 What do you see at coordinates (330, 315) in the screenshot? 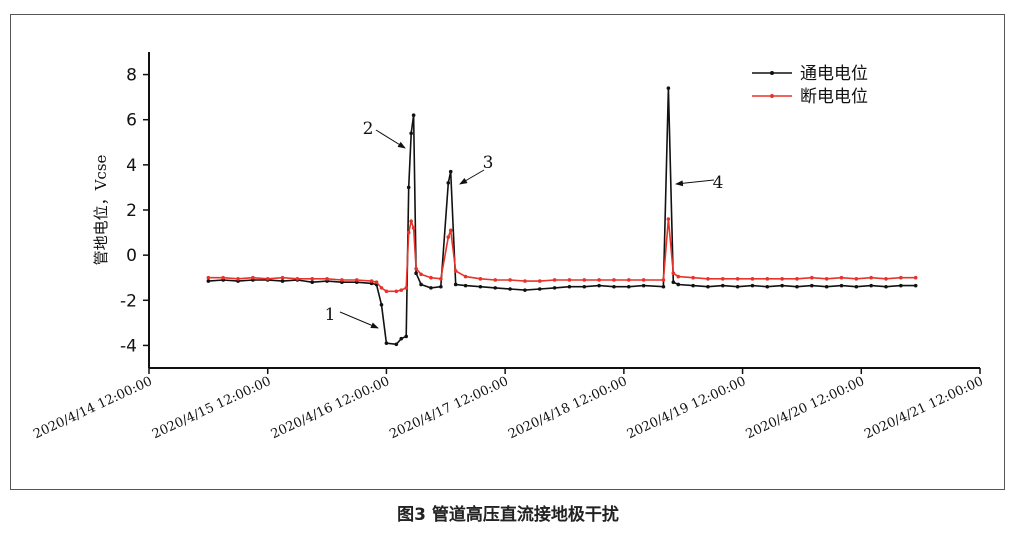
I see `annotation: 1` at bounding box center [330, 315].